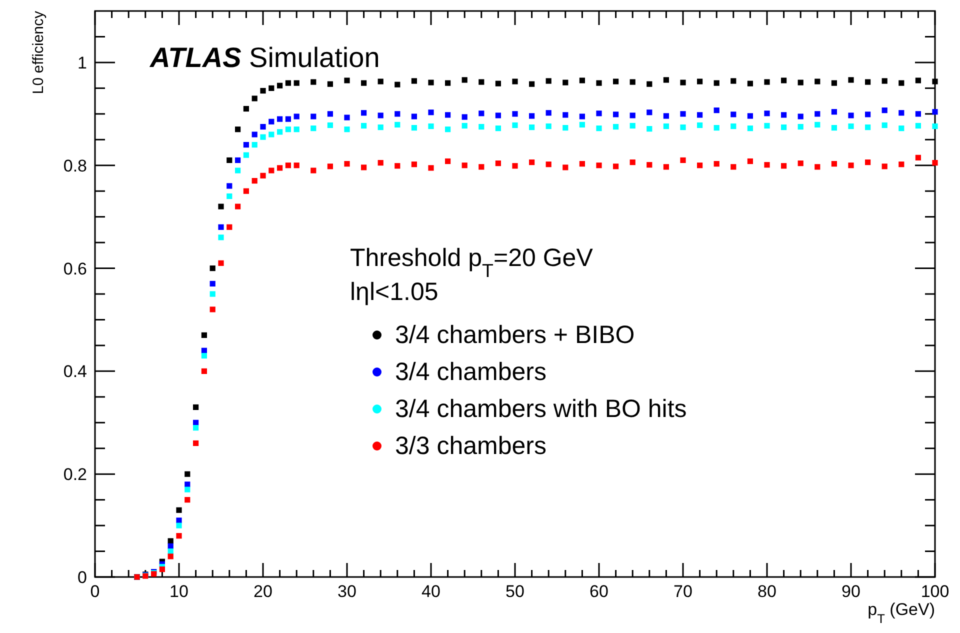 This screenshot has width=960, height=633. I want to click on x-tick-label: 100, so click(935, 591).